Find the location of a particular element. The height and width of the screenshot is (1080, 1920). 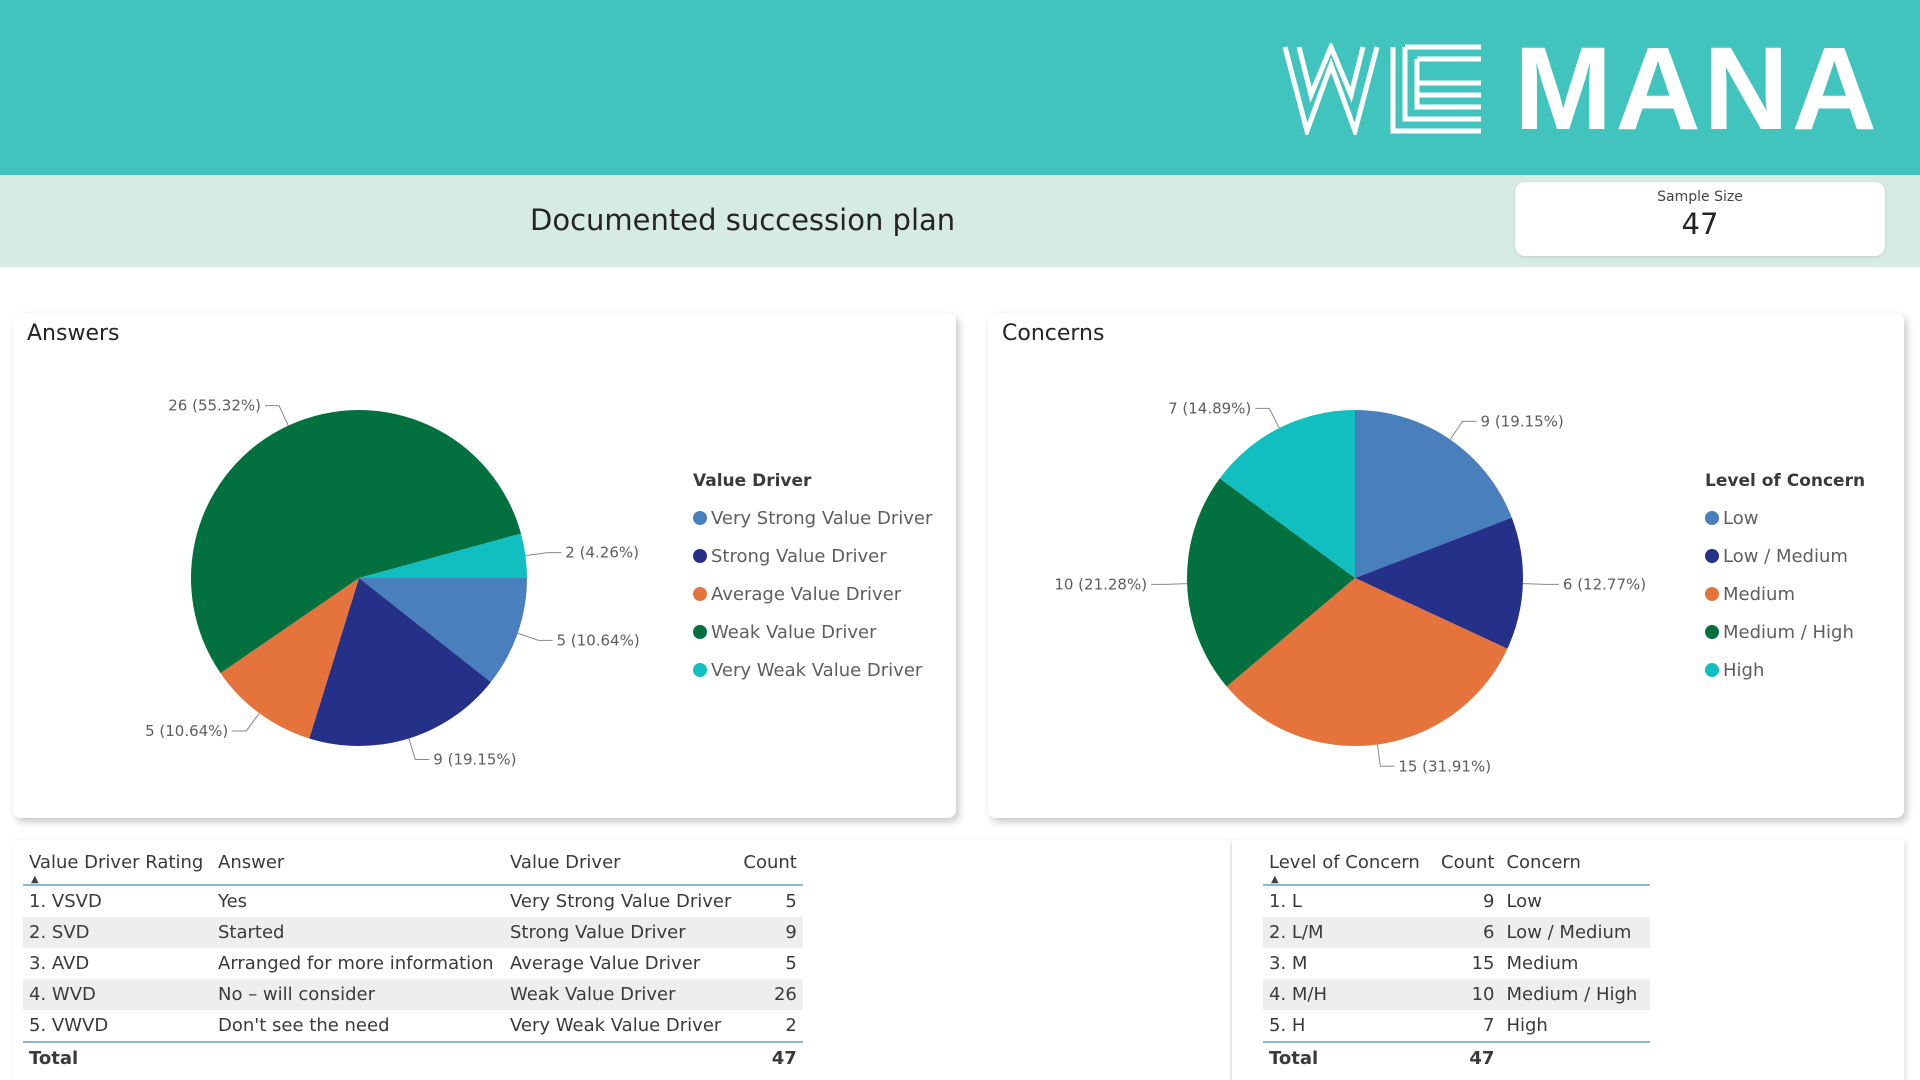

answers-legend-label: Weak Value Driver is located at coordinates (794, 632).